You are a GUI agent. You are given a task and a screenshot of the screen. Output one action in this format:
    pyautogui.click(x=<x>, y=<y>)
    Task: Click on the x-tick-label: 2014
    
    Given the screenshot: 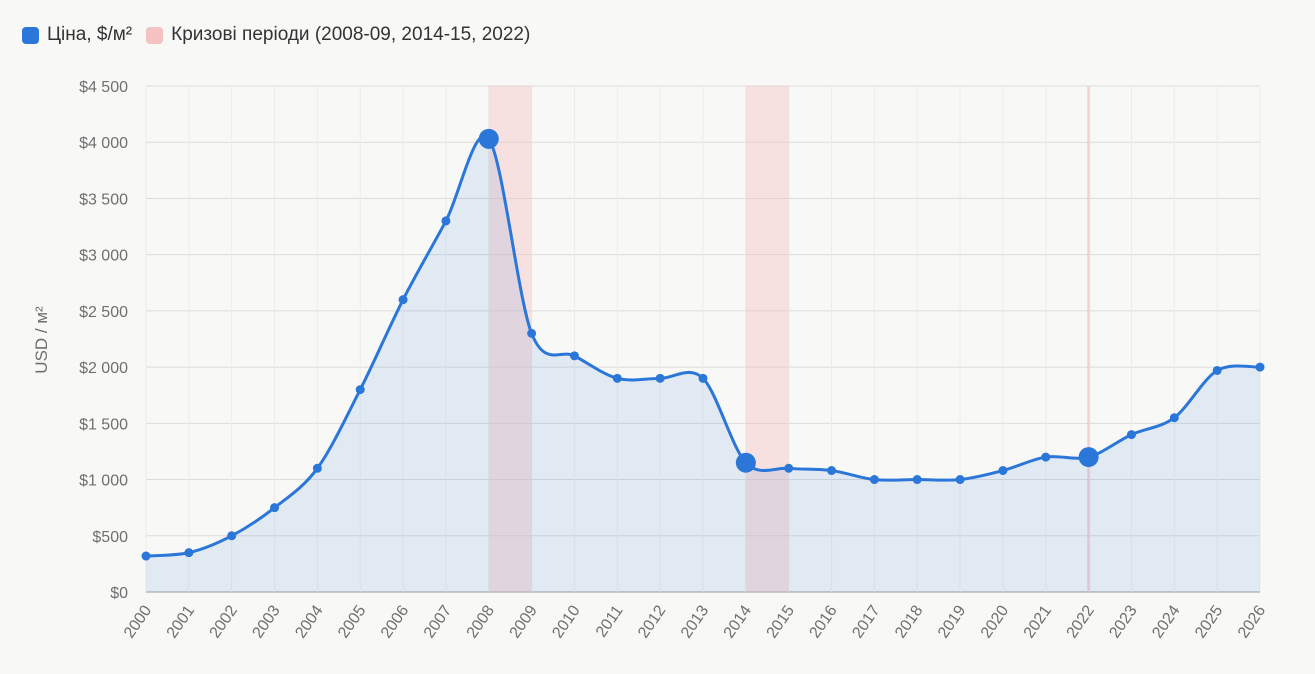 What is the action you would take?
    pyautogui.click(x=738, y=621)
    